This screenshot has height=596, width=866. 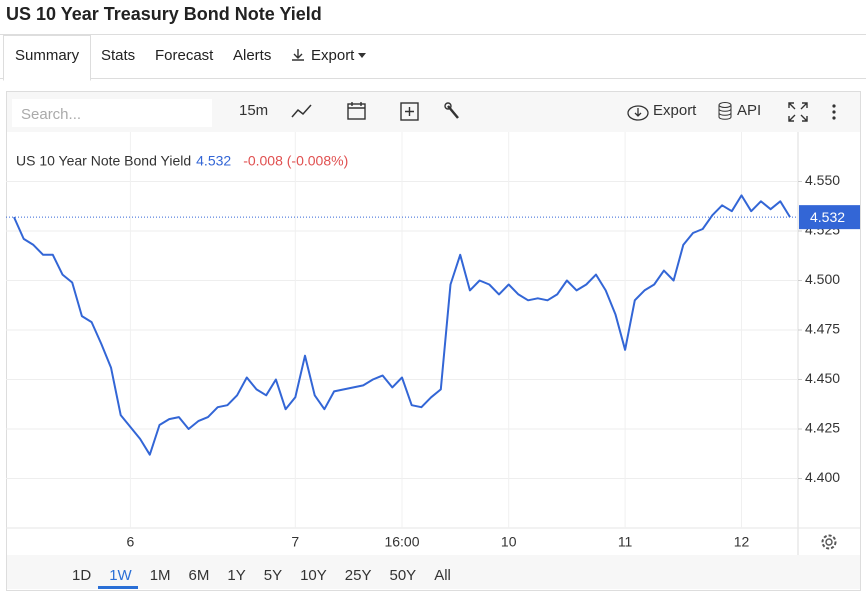 I want to click on y-tick-label: 4.425, so click(x=822, y=428).